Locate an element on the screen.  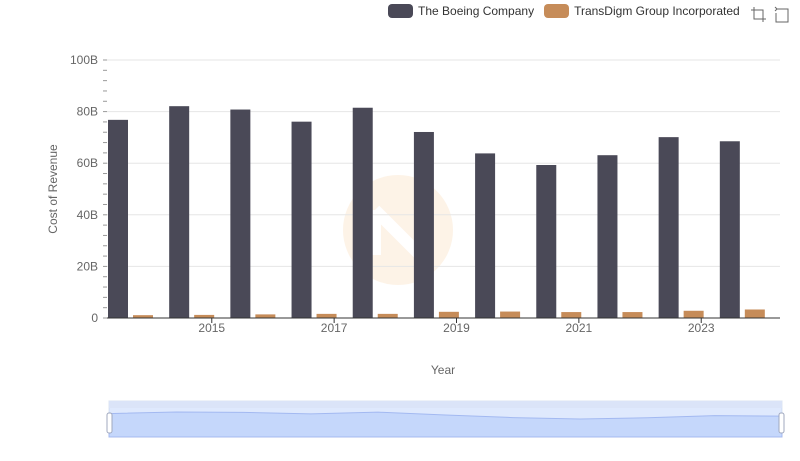
zoom-handle-left is located at coordinates (109, 423).